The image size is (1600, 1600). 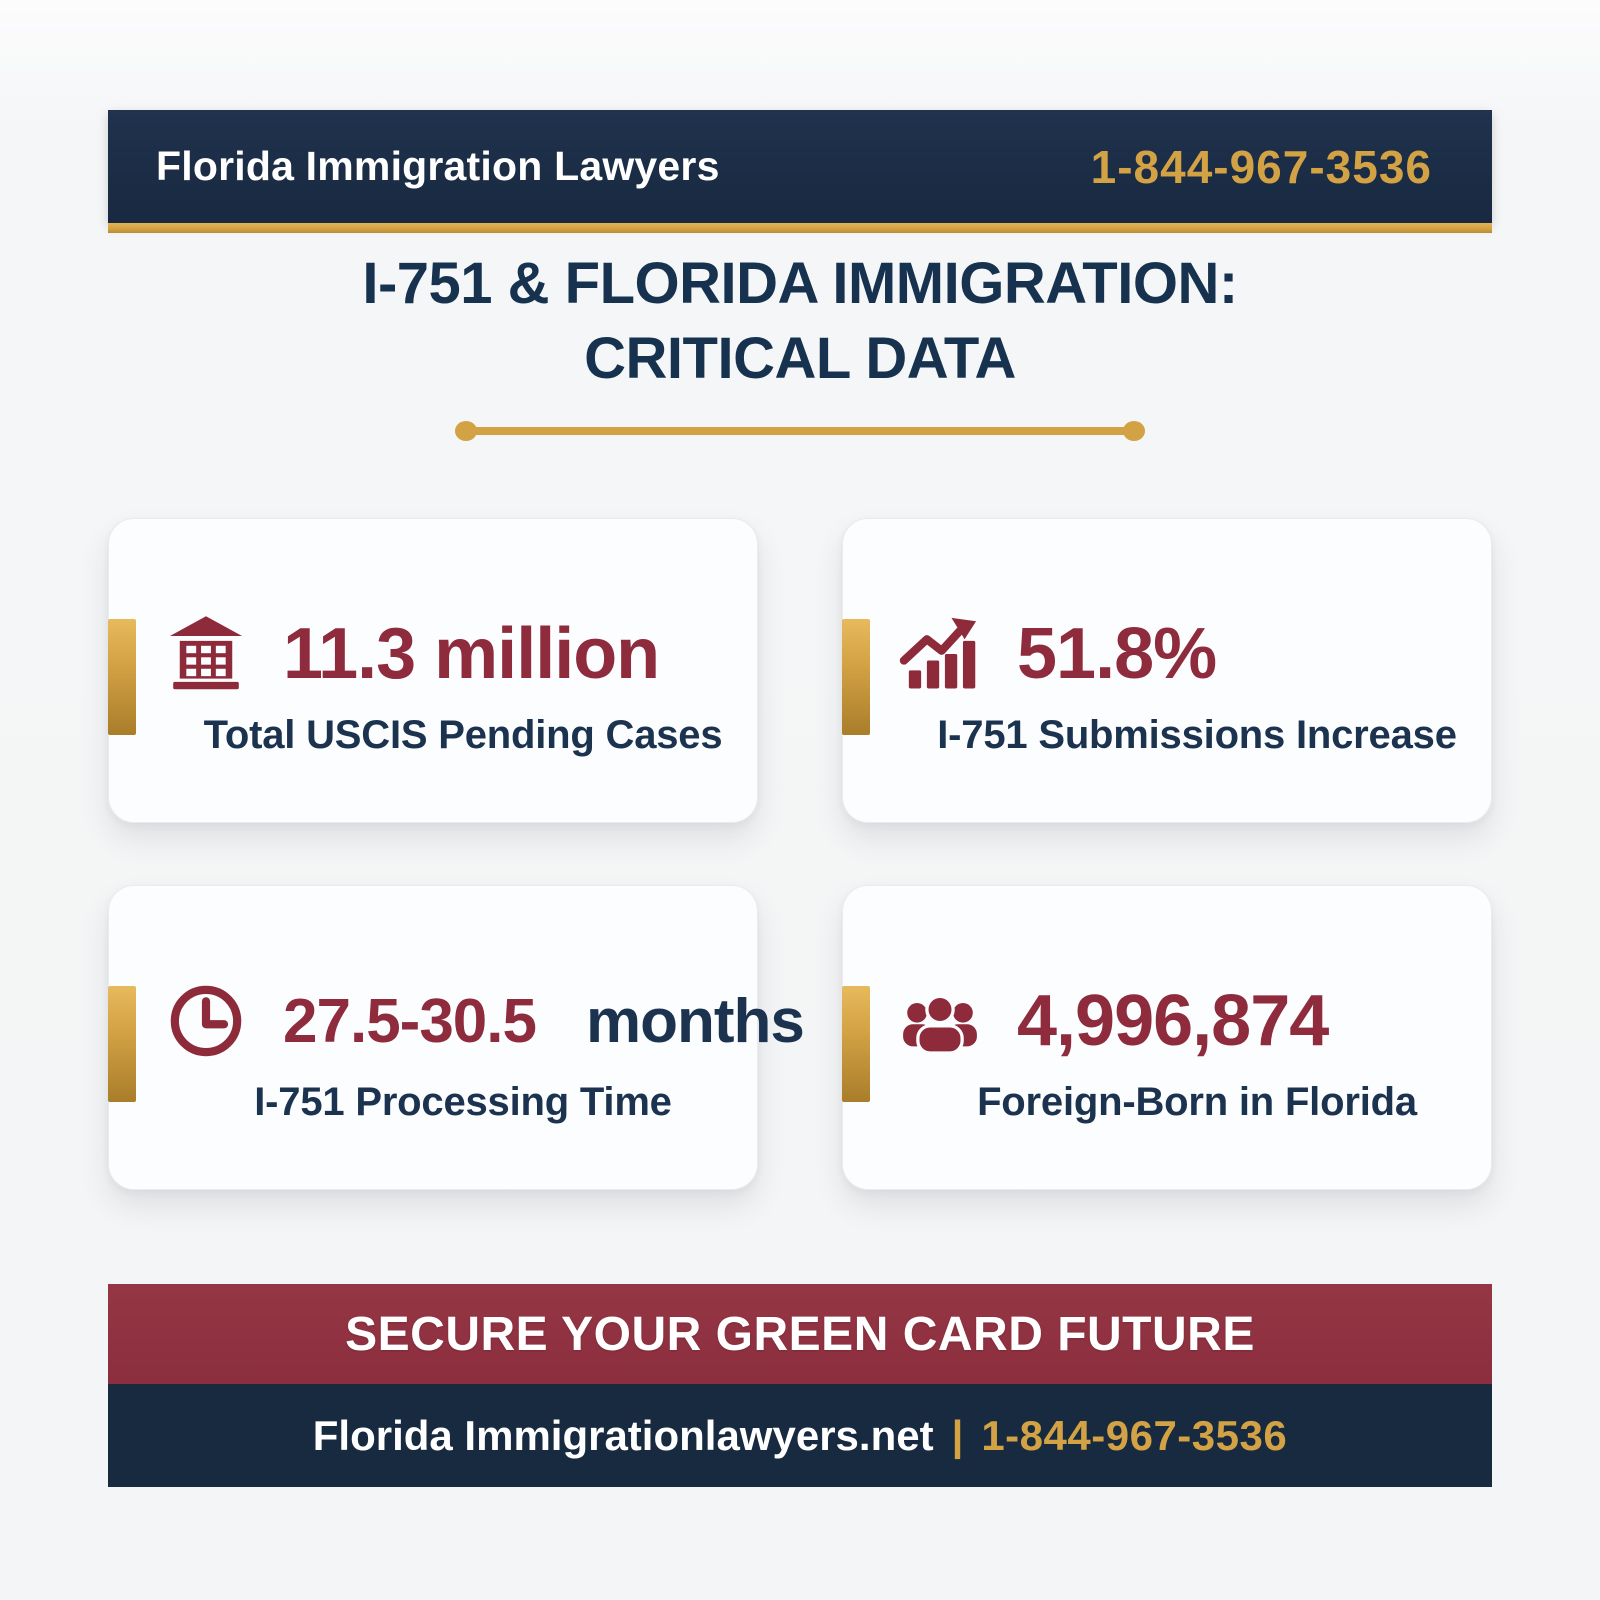 I want to click on cta-text: SECURE YOUR GREEN CARD FUTURE, so click(x=800, y=1334).